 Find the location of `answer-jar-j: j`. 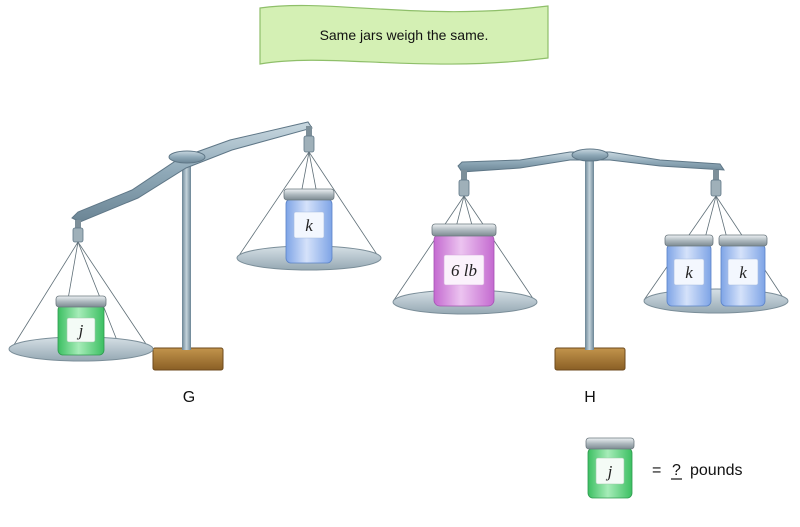

answer-jar-j: j is located at coordinates (610, 468).